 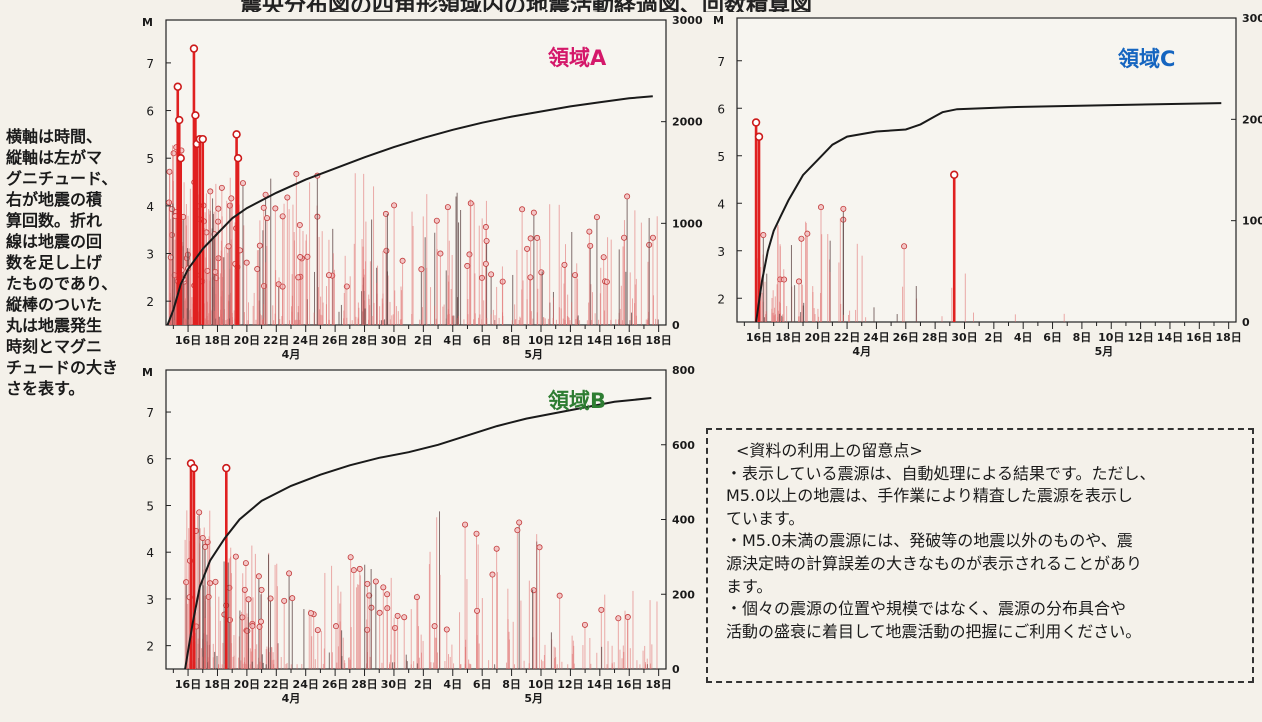 I want to click on right-tick-label: 0, so click(x=676, y=669).